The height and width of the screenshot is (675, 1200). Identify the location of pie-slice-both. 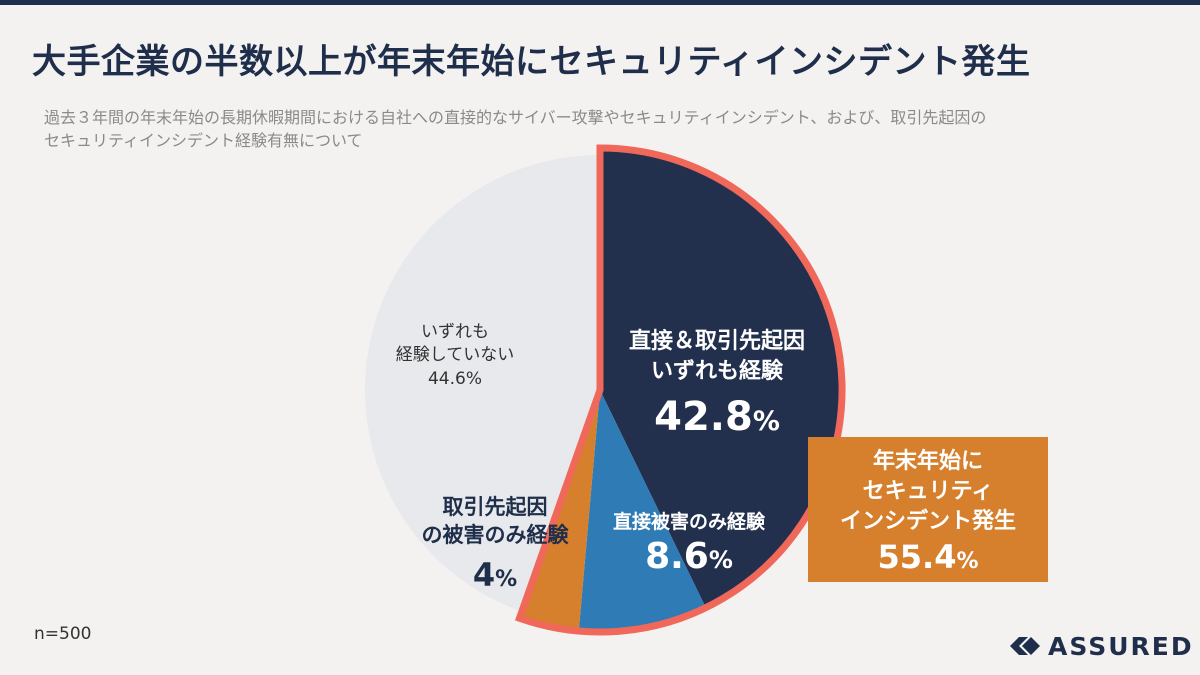
(721, 378).